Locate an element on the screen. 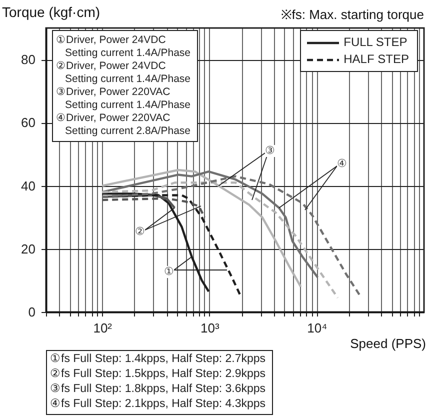 Image resolution: width=428 pixels, height=417 pixels. annotation: ② is located at coordinates (140, 231).